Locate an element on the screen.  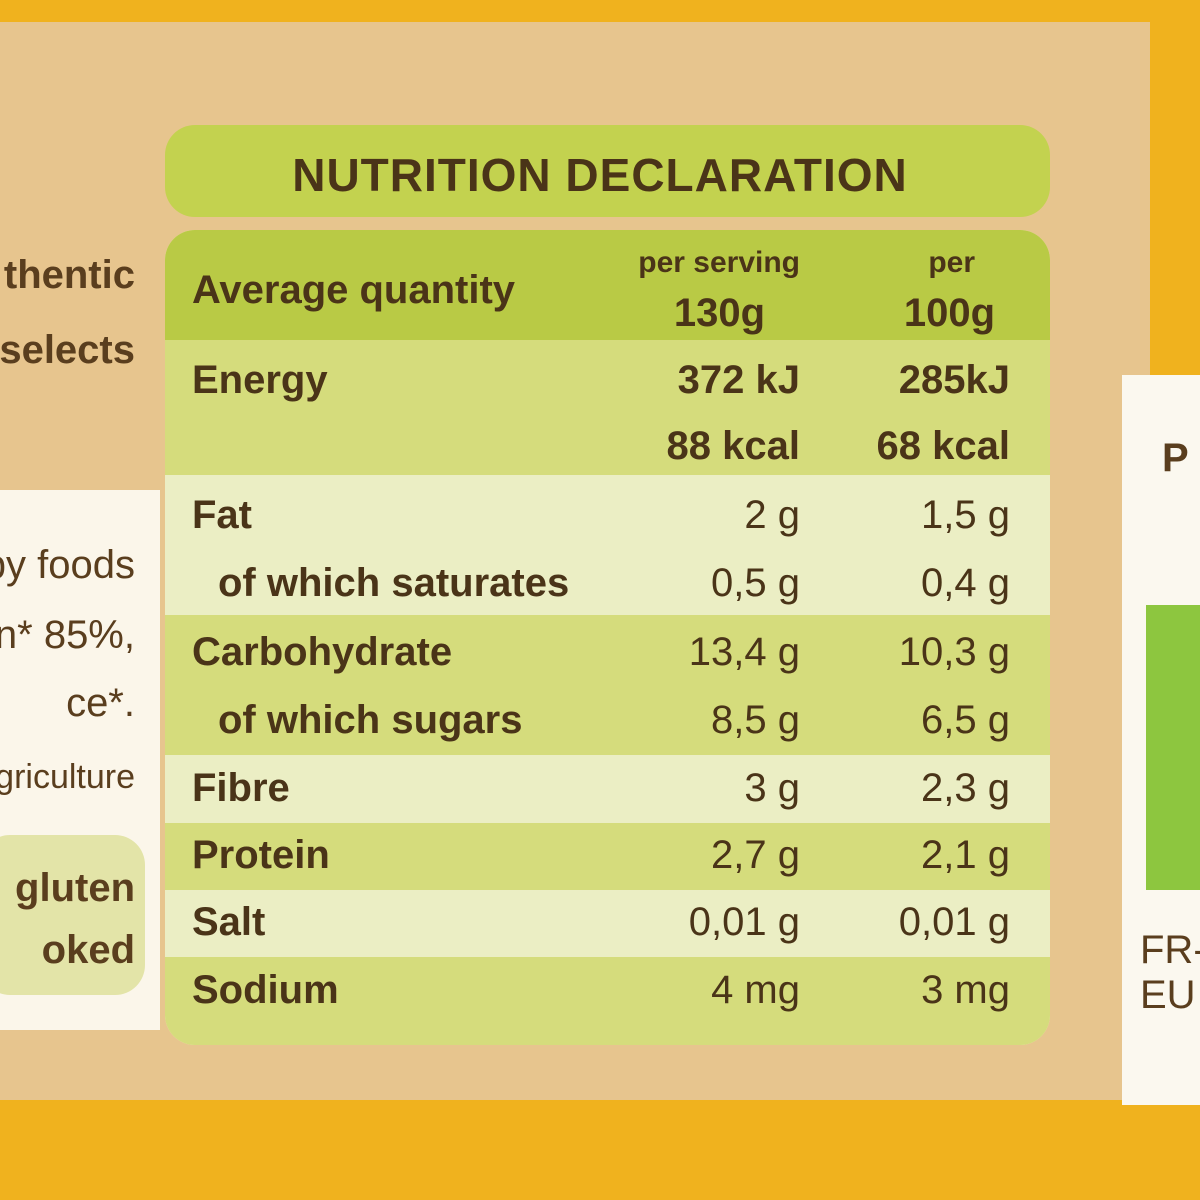
row-value: 3 mg is located at coordinates (965, 990).